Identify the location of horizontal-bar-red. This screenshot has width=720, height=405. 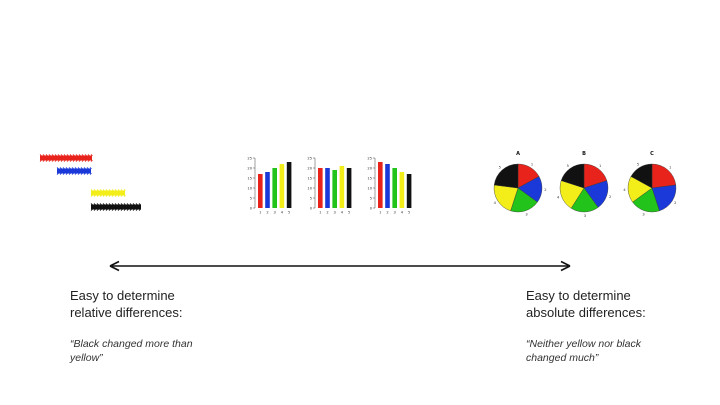
(66, 158).